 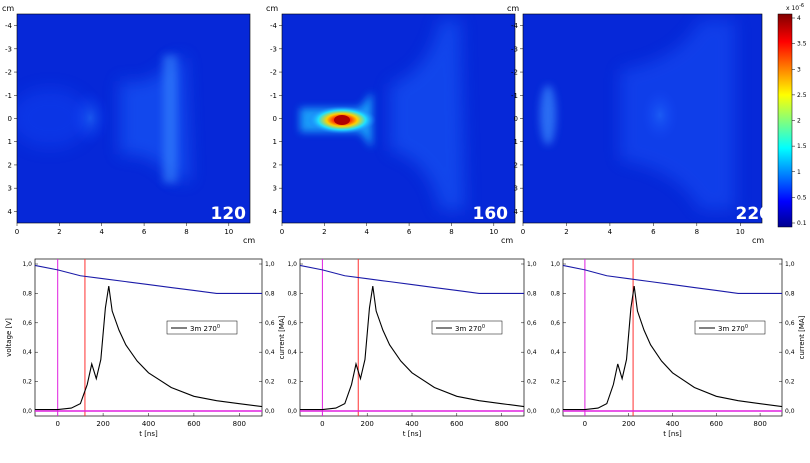 I want to click on colorbar-tick-label: 0.5, so click(x=802, y=197).